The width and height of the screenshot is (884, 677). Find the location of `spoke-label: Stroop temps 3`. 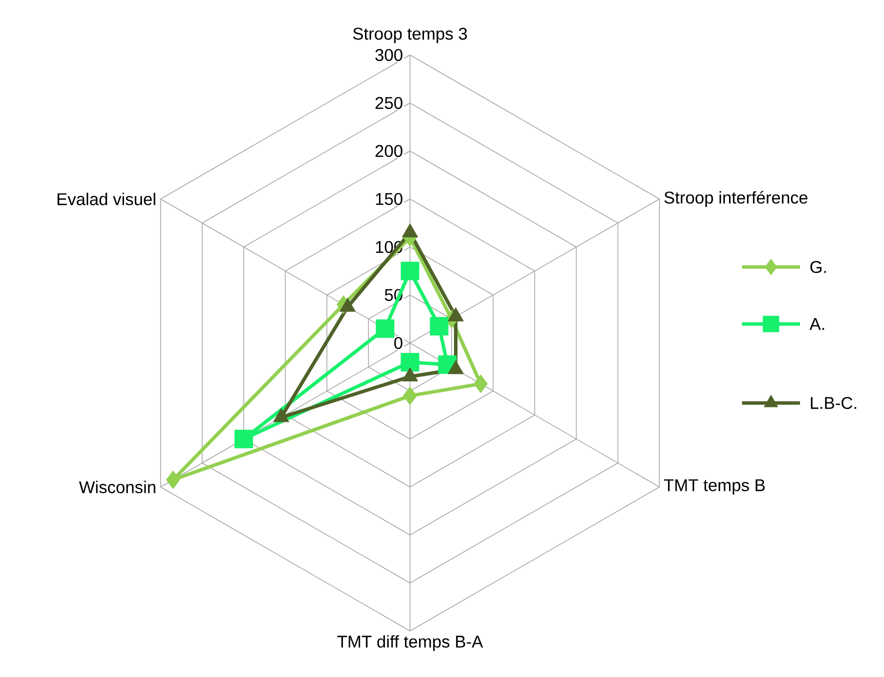

spoke-label: Stroop temps 3 is located at coordinates (410, 36).